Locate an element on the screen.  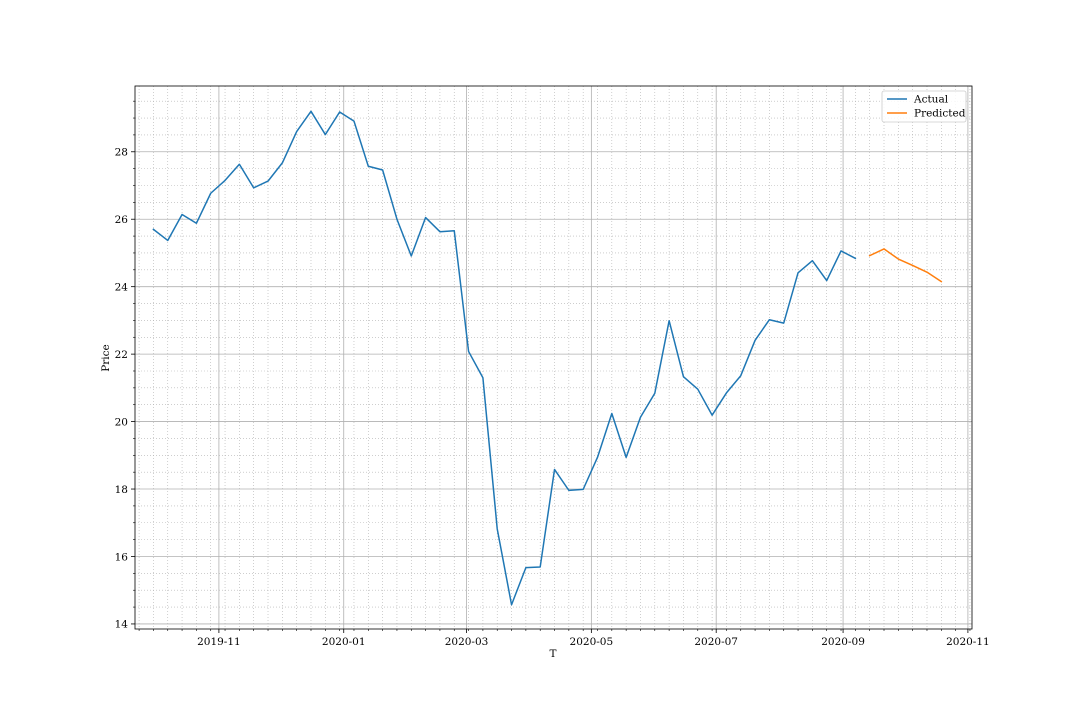
y-tick-label: 28 is located at coordinates (121, 153).